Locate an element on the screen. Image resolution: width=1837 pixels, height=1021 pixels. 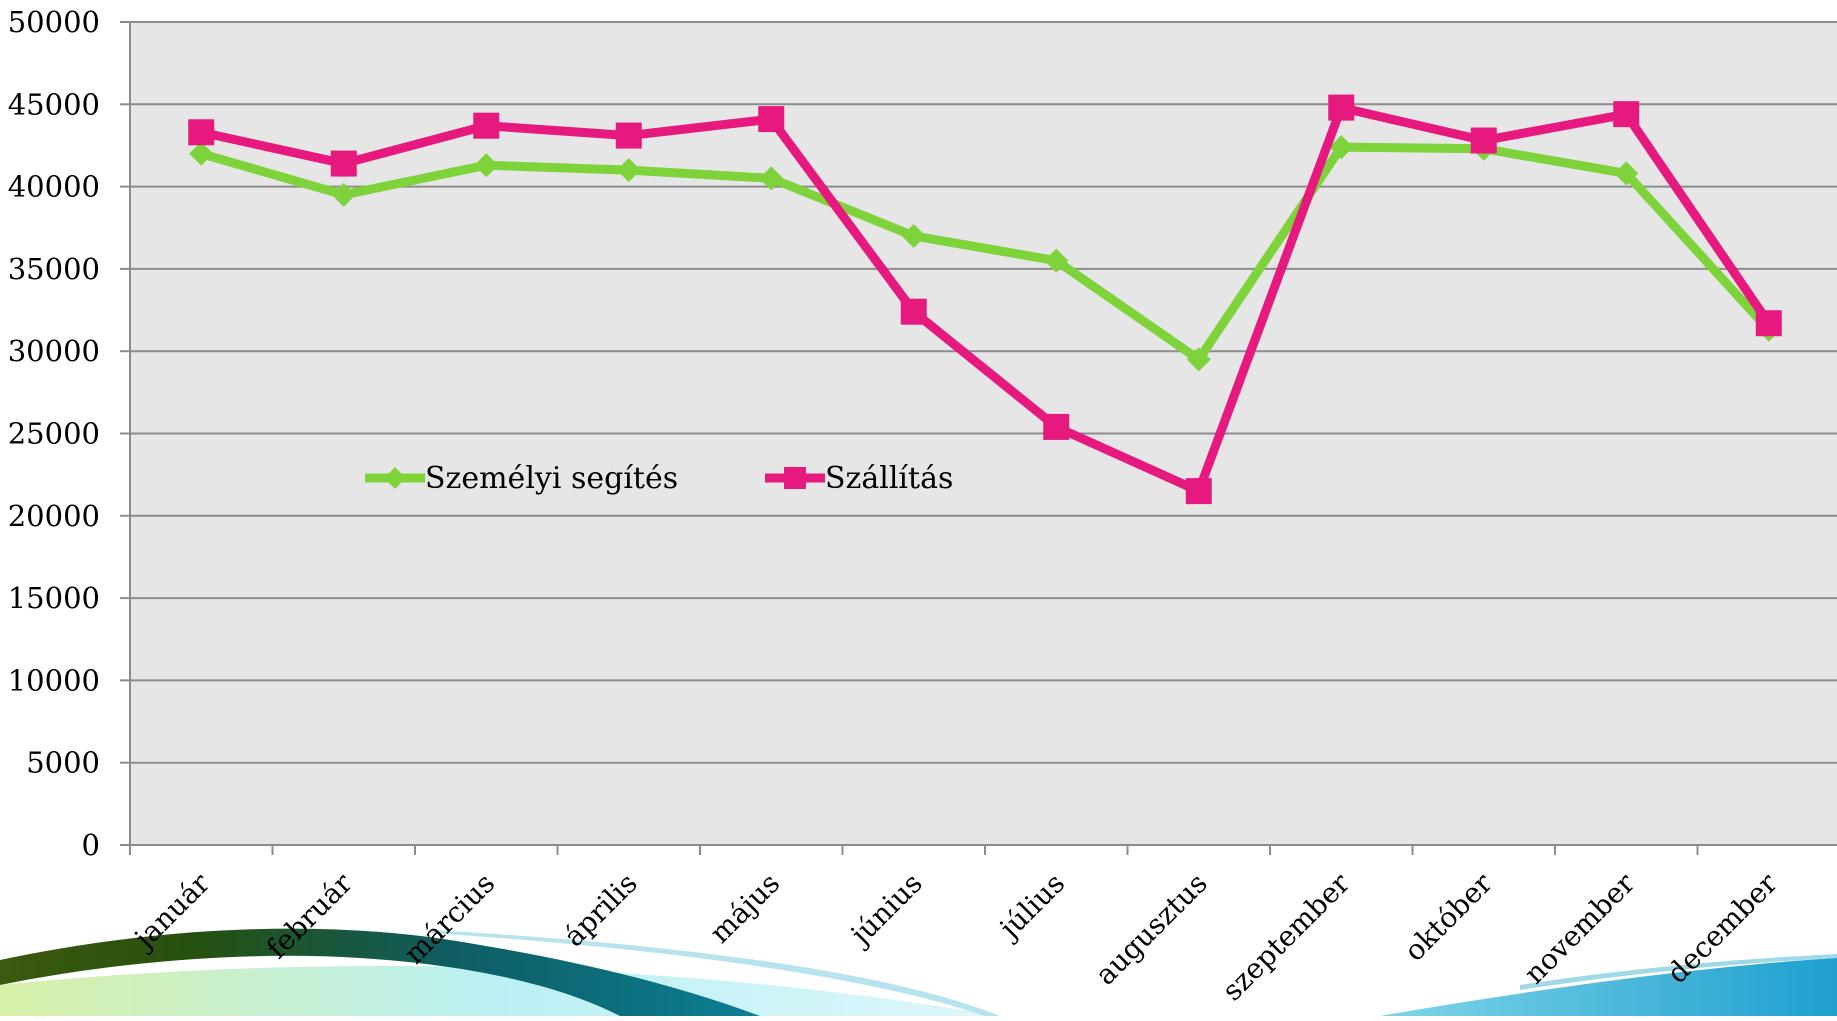
y-tick-label: 10000 is located at coordinates (54, 680).